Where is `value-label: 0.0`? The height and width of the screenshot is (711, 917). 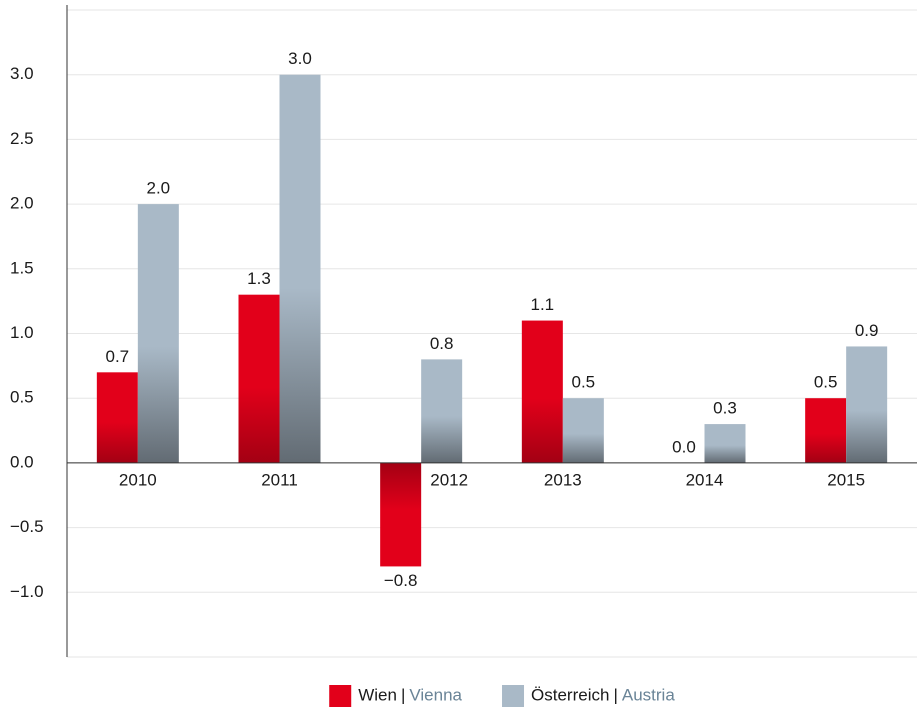 value-label: 0.0 is located at coordinates (684, 446).